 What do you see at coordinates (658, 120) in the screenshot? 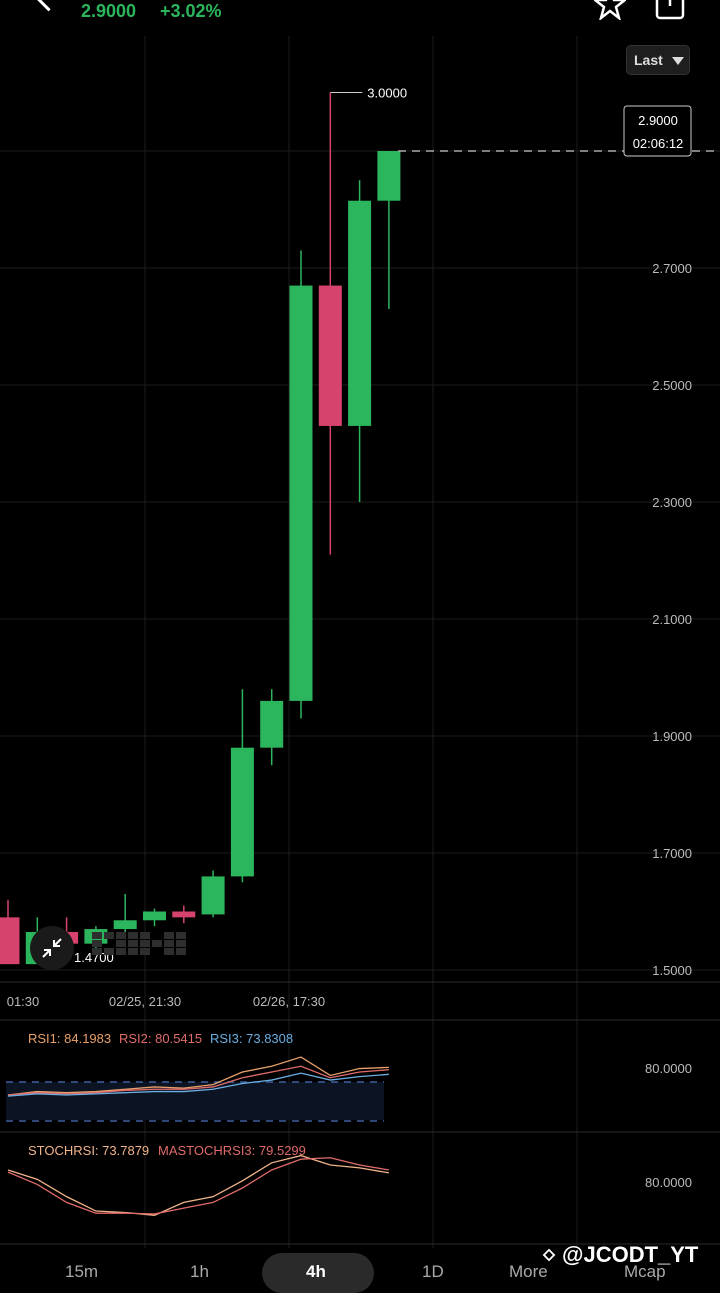
I see `current-price-tag-value: 2.9000` at bounding box center [658, 120].